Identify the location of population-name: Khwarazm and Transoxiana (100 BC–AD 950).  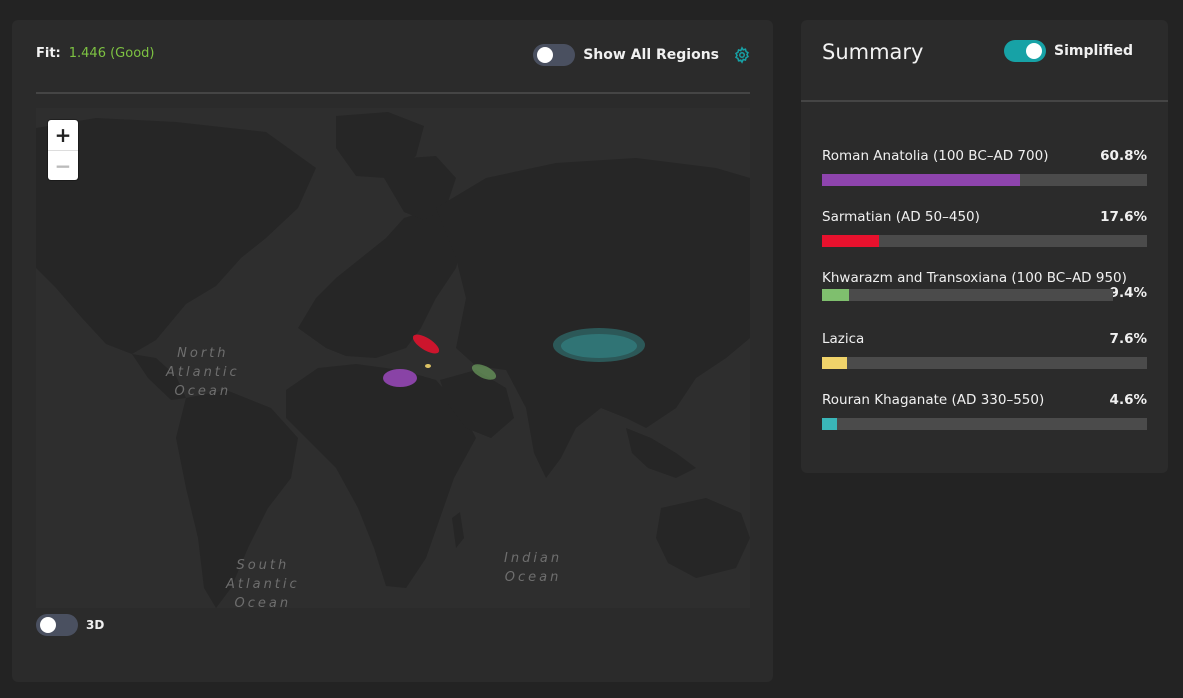
(974, 278).